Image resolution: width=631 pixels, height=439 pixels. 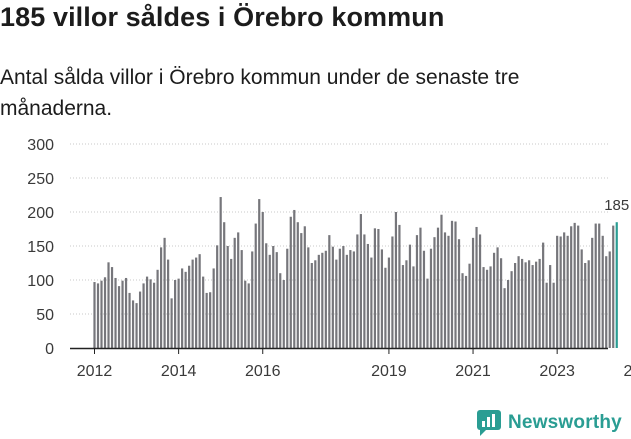 What do you see at coordinates (40, 145) in the screenshot?
I see `y-tick-label: 300` at bounding box center [40, 145].